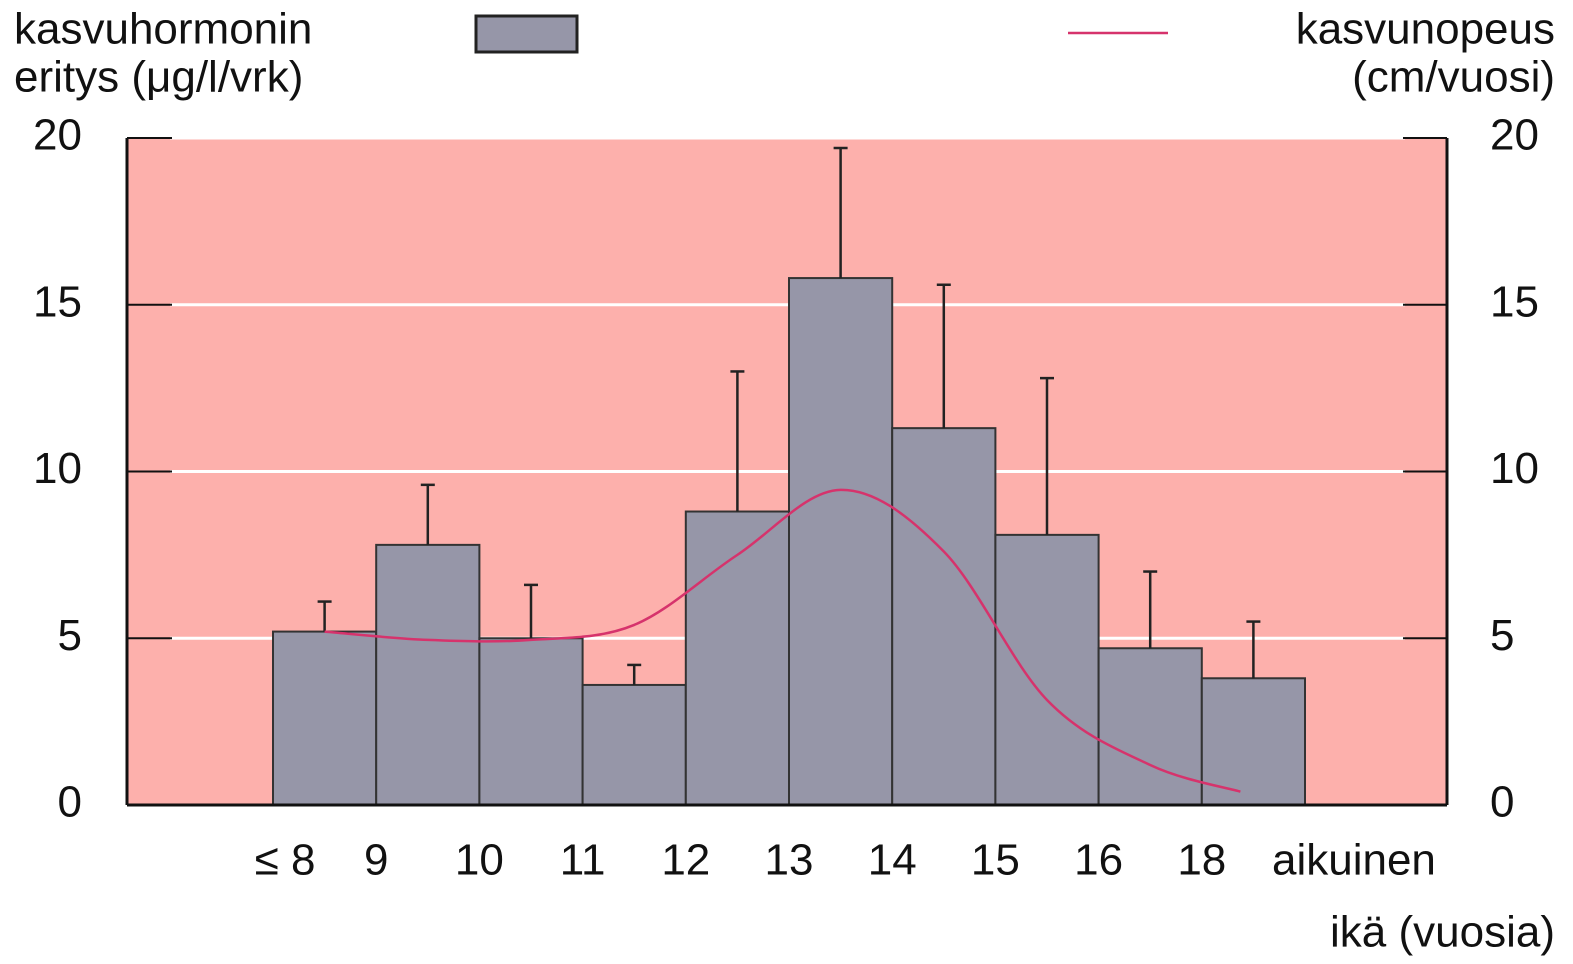 This screenshot has height=964, width=1573. I want to click on x-tick-label: 15, so click(995, 860).